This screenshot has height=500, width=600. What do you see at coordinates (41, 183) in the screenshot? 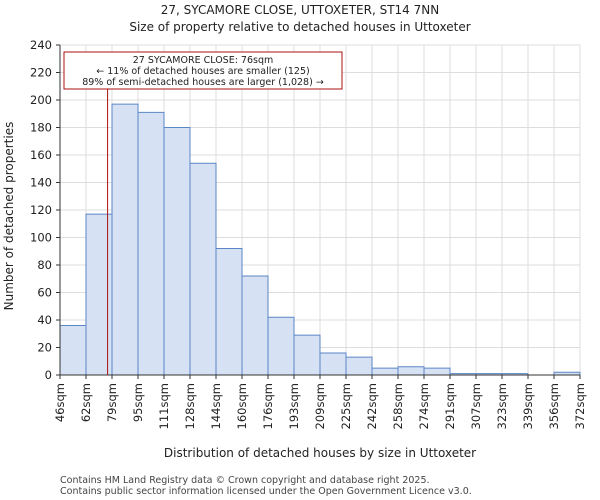
I see `y-tick-label: 140` at bounding box center [41, 183].